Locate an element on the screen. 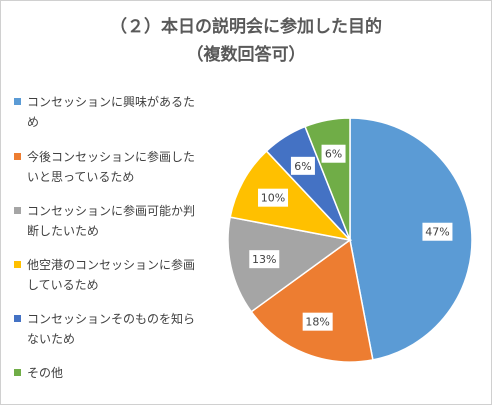 The width and height of the screenshot is (492, 405). data-label: 13% is located at coordinates (264, 259).